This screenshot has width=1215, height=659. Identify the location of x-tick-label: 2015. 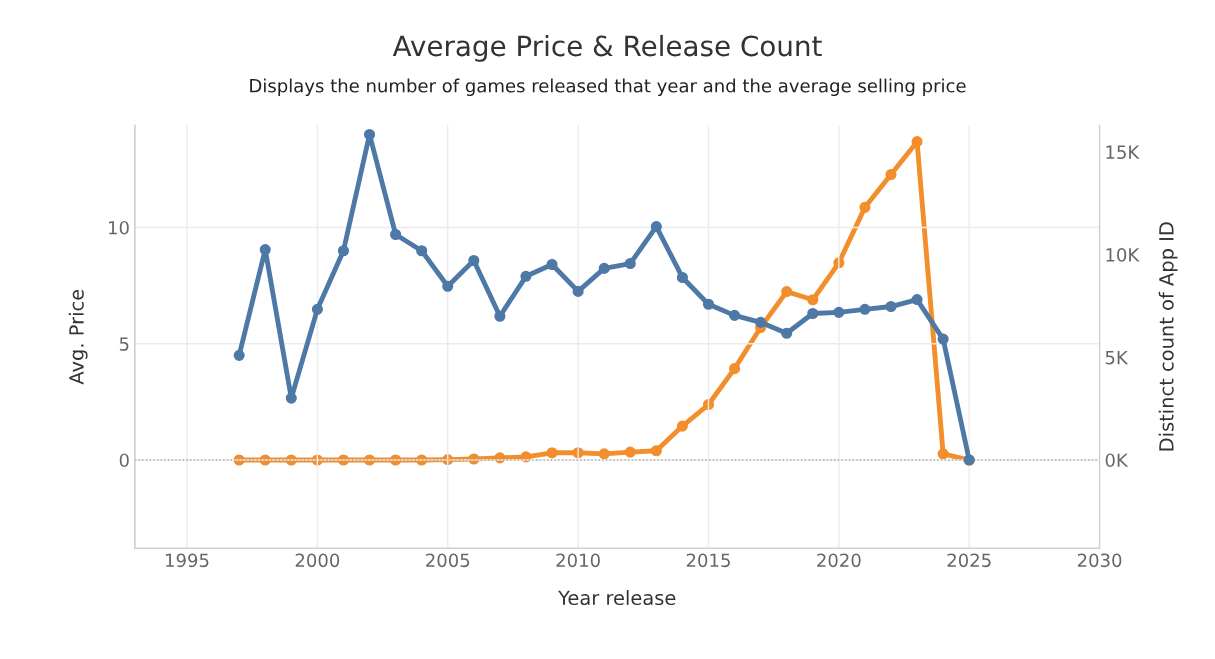
(708, 560).